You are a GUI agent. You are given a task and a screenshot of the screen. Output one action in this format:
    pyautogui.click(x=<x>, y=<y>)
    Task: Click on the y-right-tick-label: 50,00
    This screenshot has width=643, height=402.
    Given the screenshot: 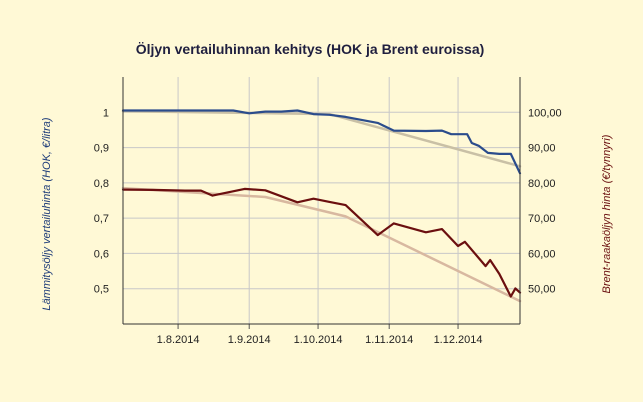 What is the action you would take?
    pyautogui.click(x=542, y=290)
    